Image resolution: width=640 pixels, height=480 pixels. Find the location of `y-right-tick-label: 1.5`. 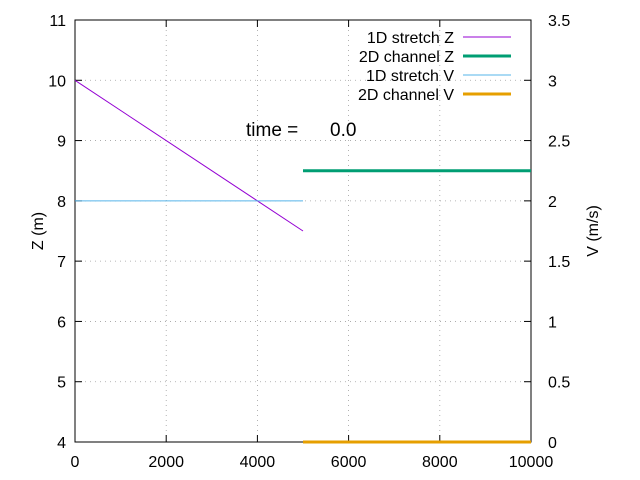

y-right-tick-label: 1.5 is located at coordinates (559, 262).